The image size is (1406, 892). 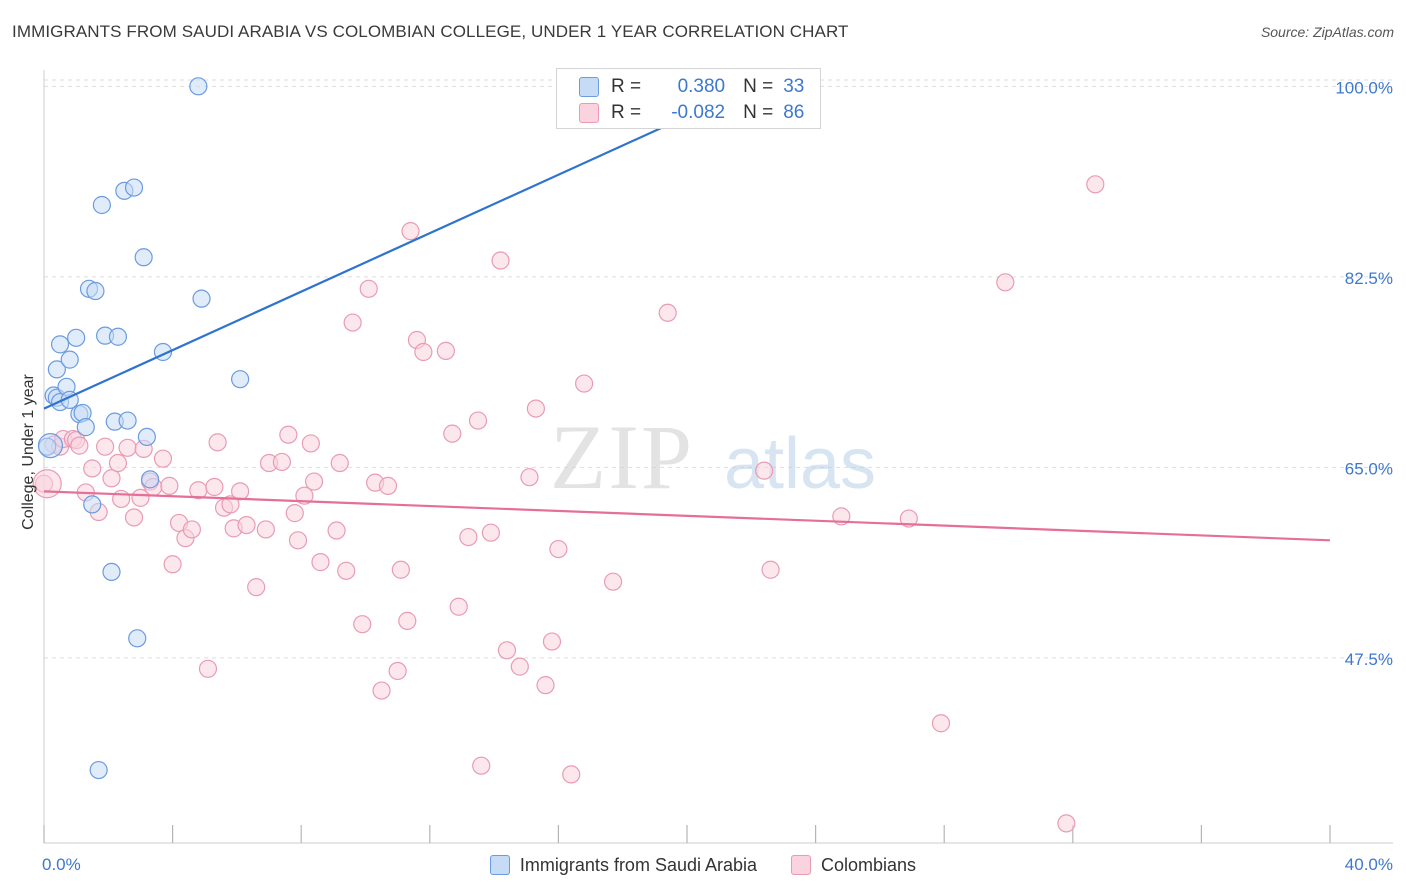 I want to click on legend-item-colombians: Colombians, so click(x=853, y=865).